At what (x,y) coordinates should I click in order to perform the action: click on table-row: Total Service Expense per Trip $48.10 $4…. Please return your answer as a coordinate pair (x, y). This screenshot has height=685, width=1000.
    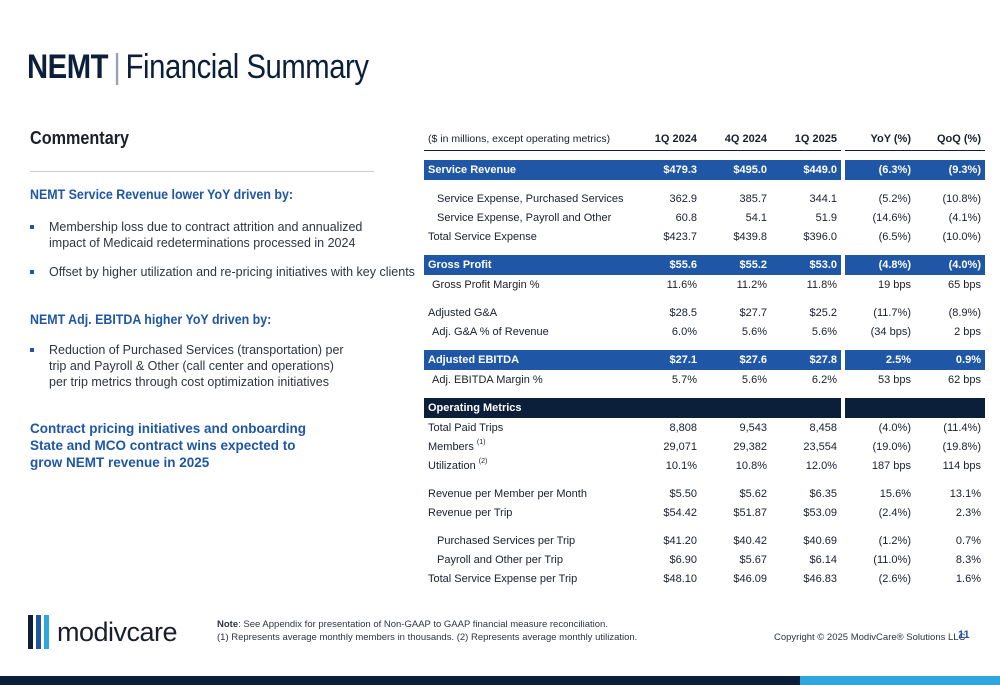
    Looking at the image, I should click on (704, 578).